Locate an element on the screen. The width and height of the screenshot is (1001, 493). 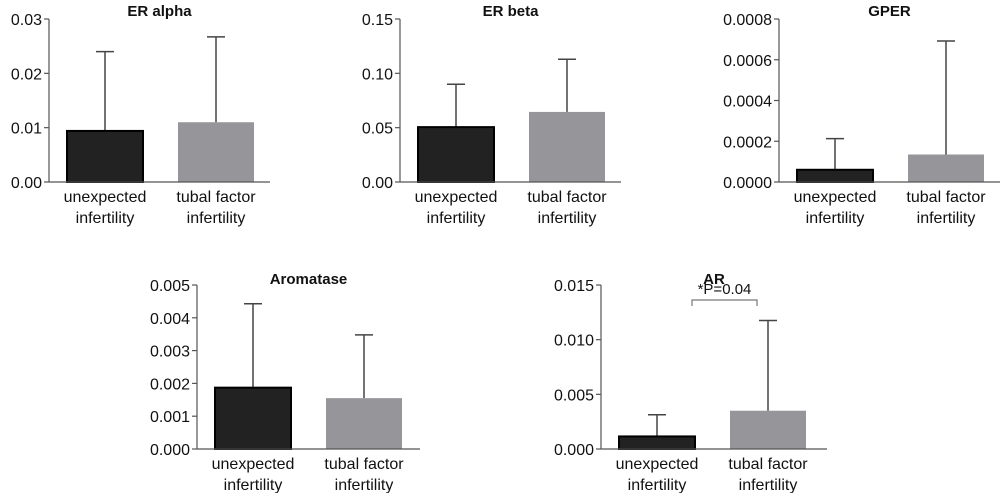
y-tick-label: 0.015 is located at coordinates (574, 286).